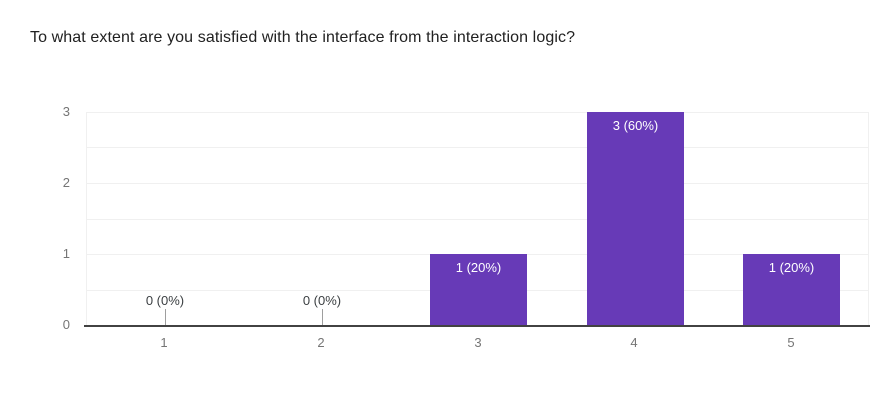  I want to click on x-tick-label: 1, so click(164, 342).